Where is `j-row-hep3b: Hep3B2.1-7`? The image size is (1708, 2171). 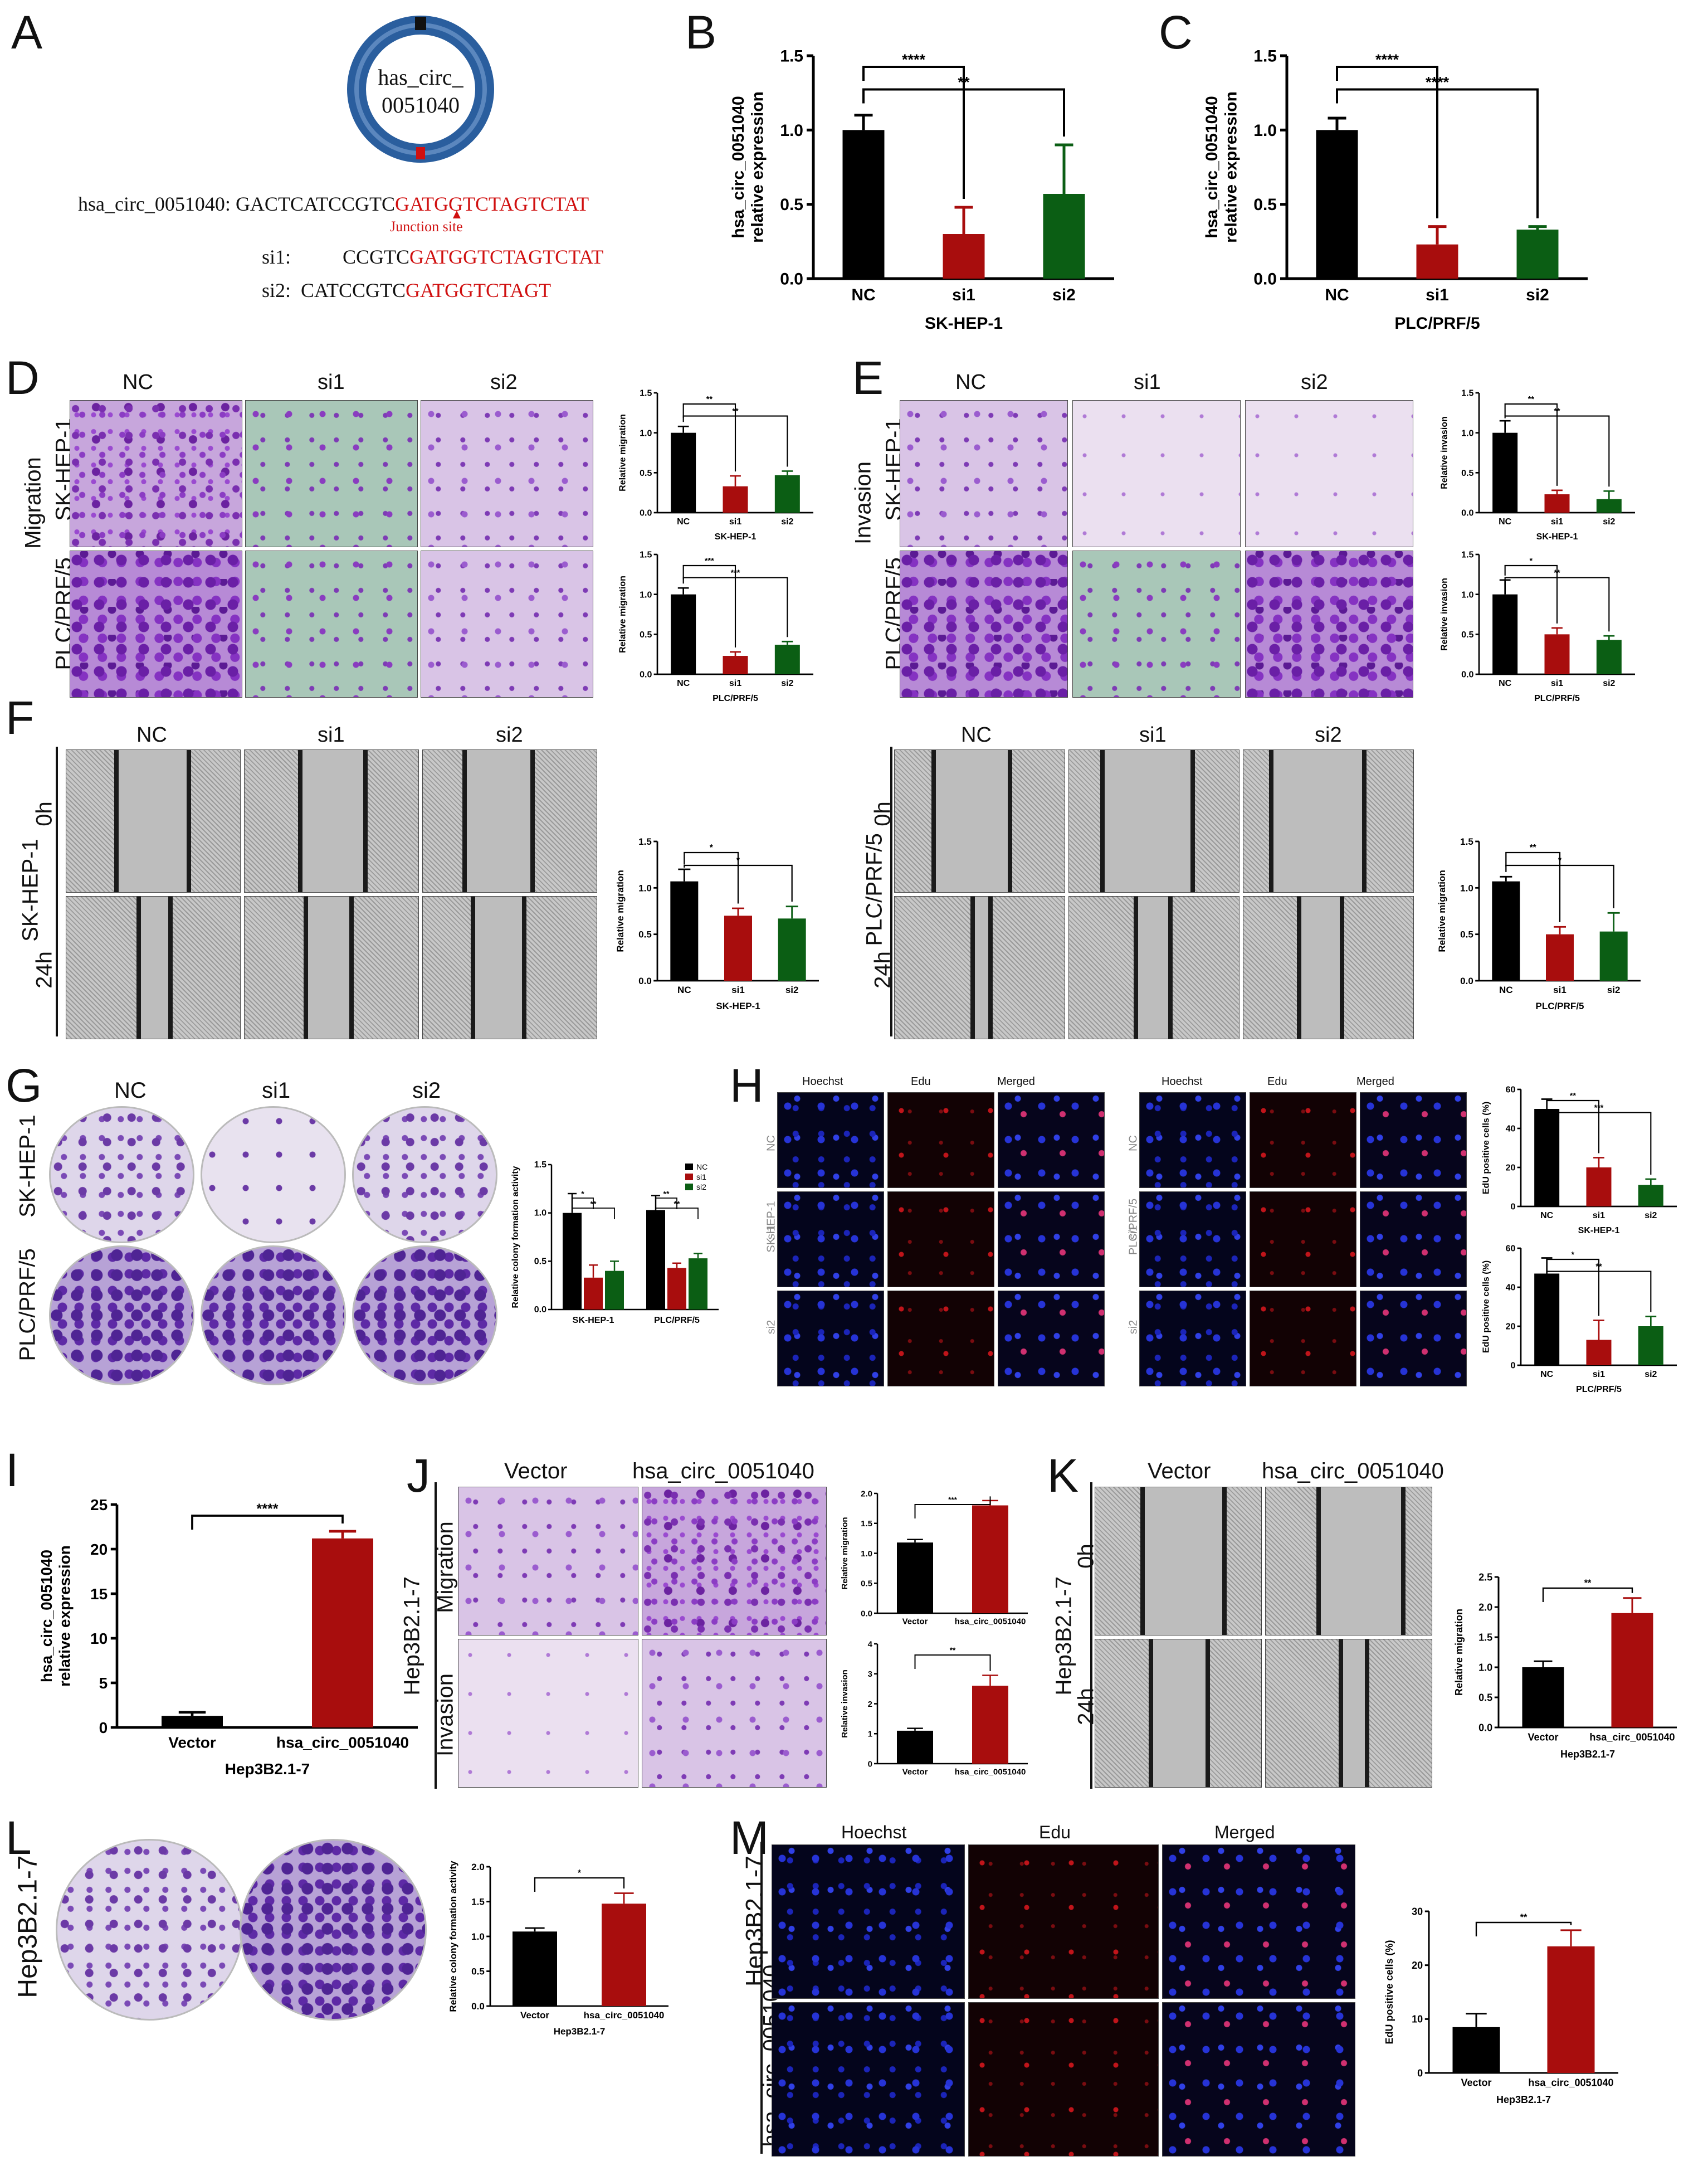
j-row-hep3b: Hep3B2.1-7 is located at coordinates (411, 1636).